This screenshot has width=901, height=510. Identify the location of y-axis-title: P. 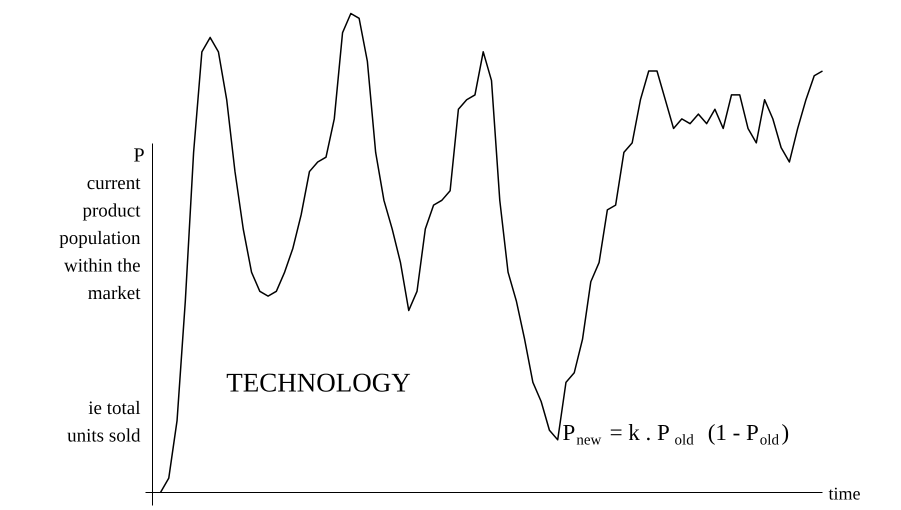
(569, 432).